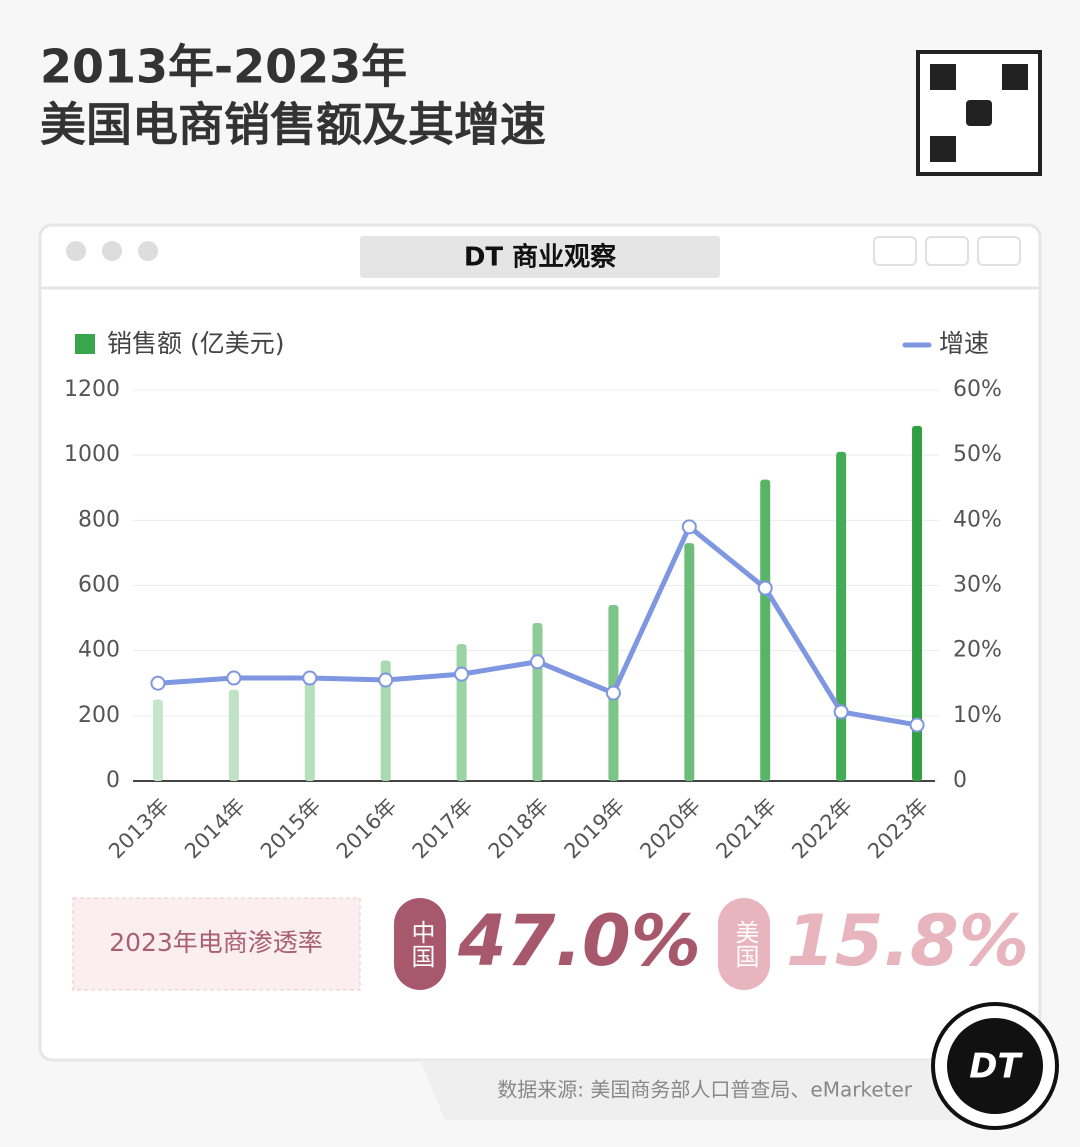 The height and width of the screenshot is (1147, 1080). I want to click on y-tick-label: 1000, so click(92, 454).